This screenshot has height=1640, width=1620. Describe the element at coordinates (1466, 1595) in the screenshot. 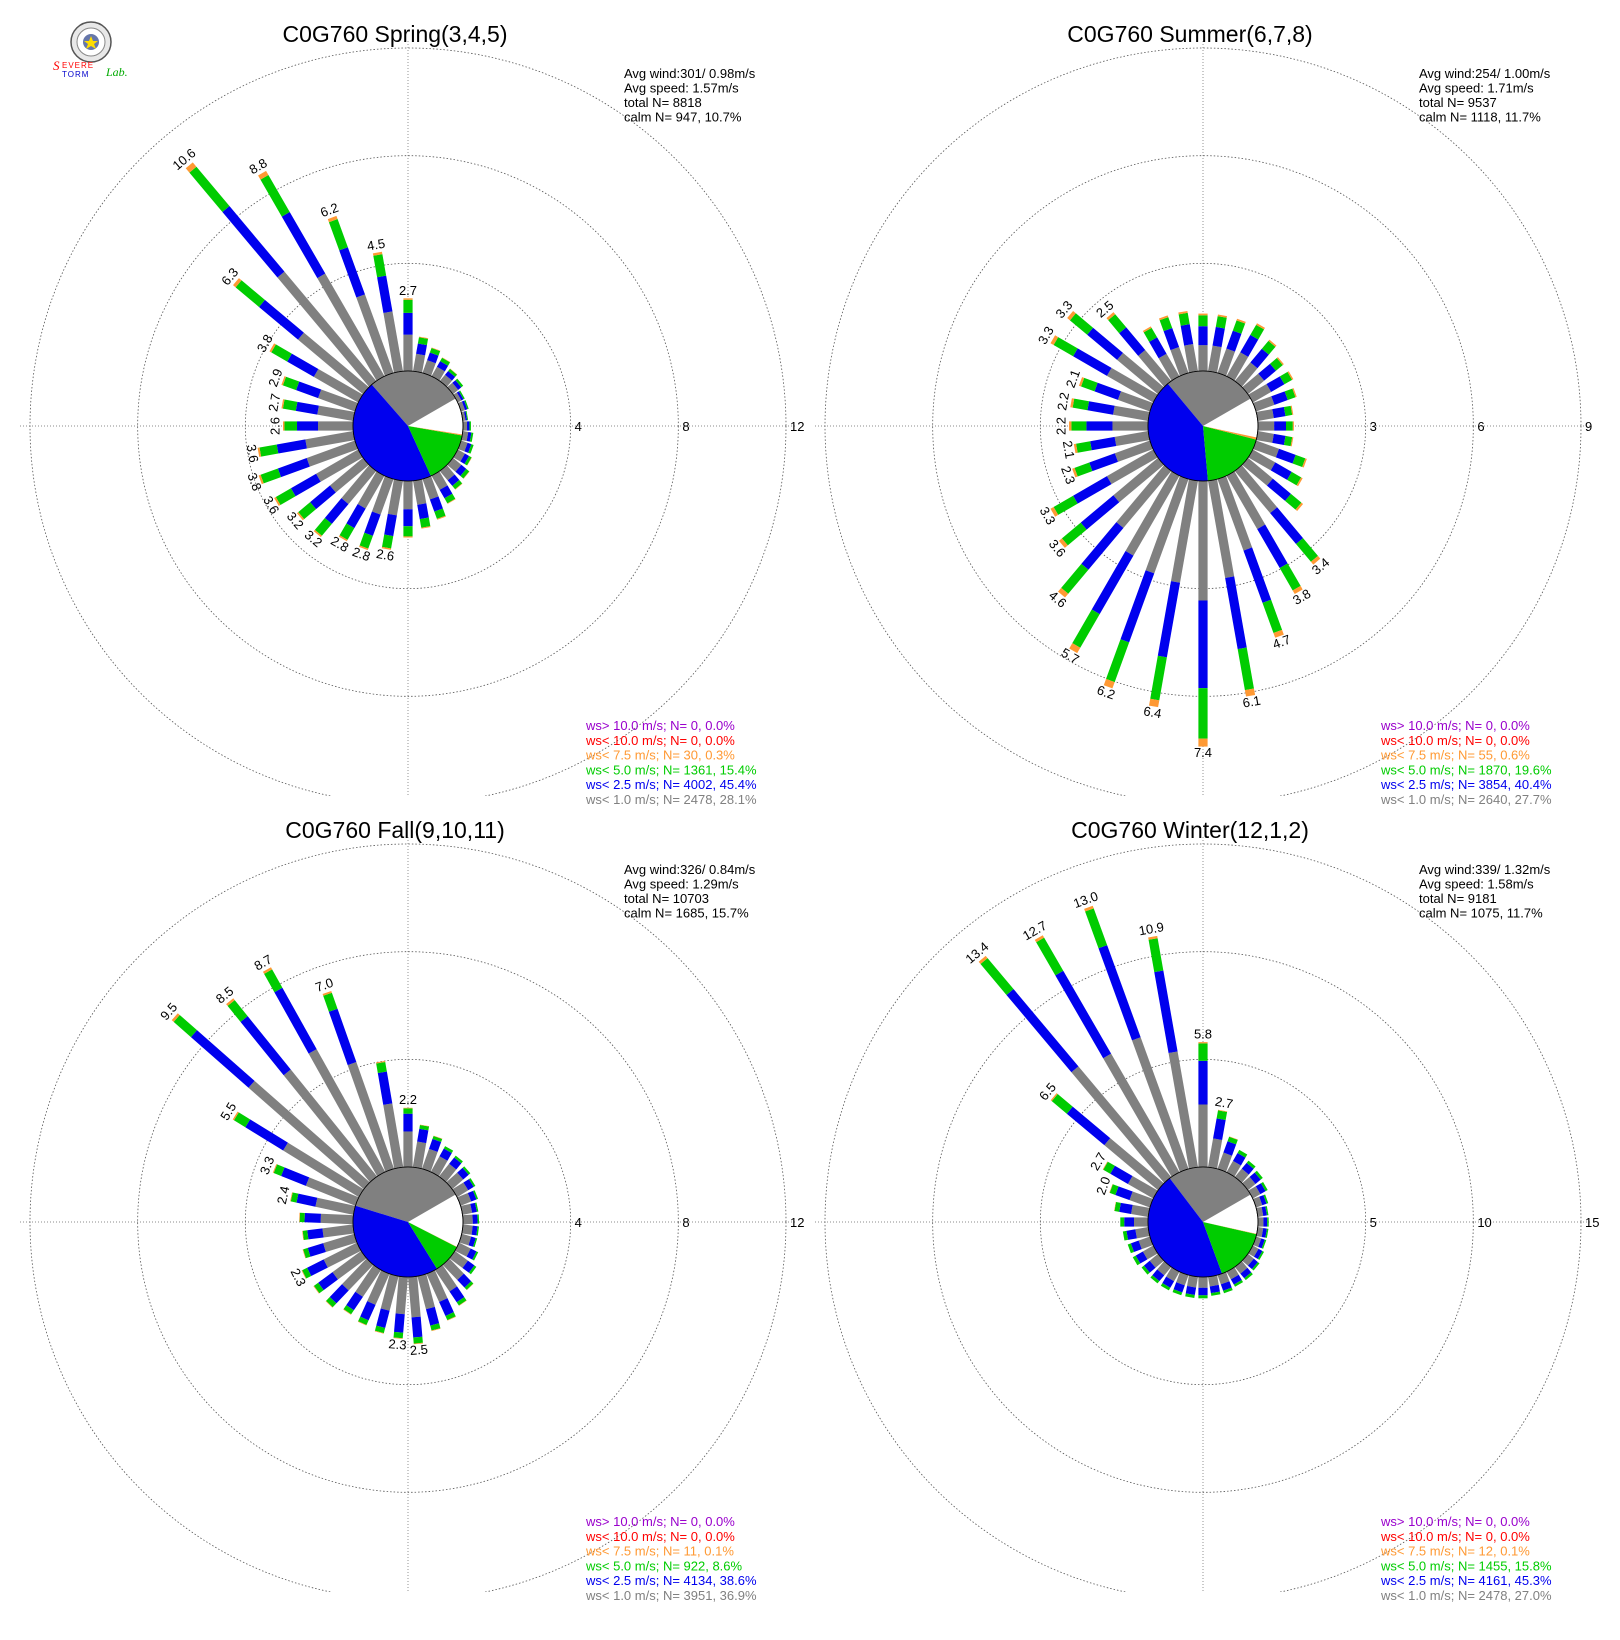

I see `legend-entry-6: ws< 1.0 m/s; N= 2478, 27.0%` at that location.